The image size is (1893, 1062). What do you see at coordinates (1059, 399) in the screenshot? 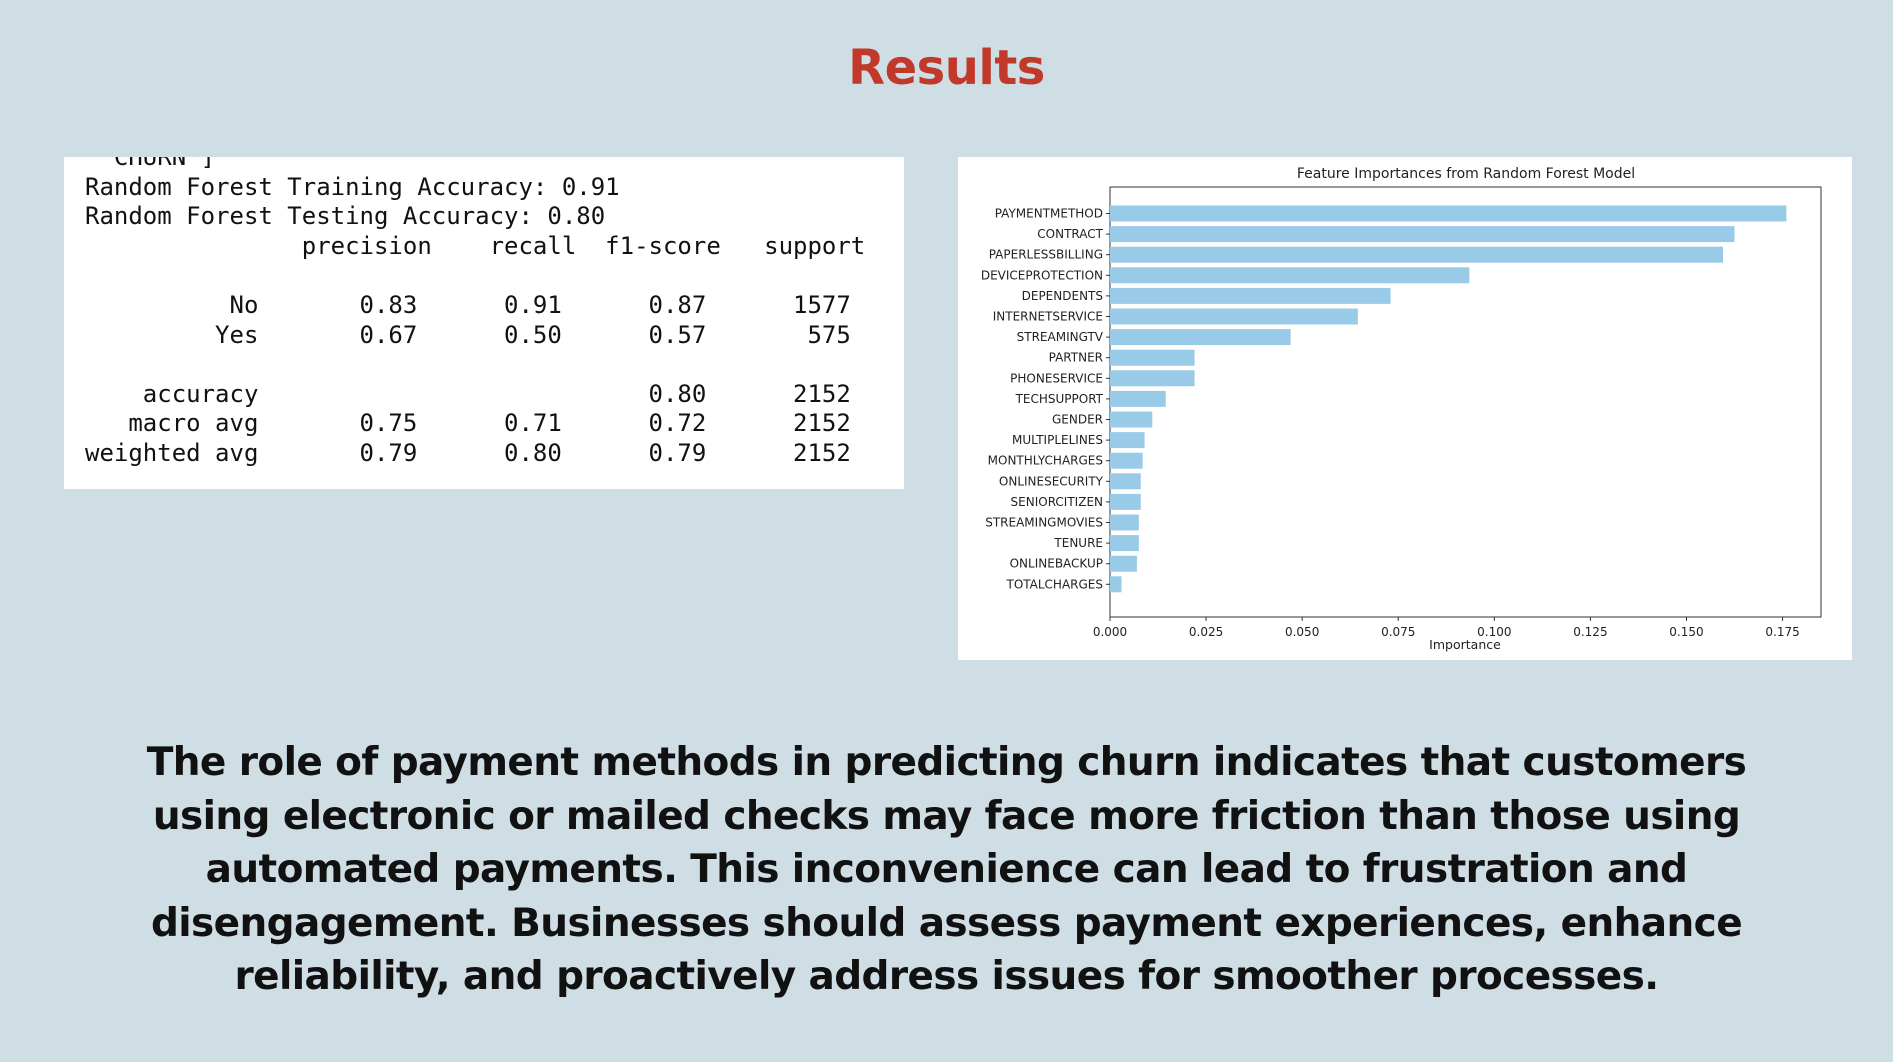
I see `y-tick-label: TECHSUPPORT` at bounding box center [1059, 399].